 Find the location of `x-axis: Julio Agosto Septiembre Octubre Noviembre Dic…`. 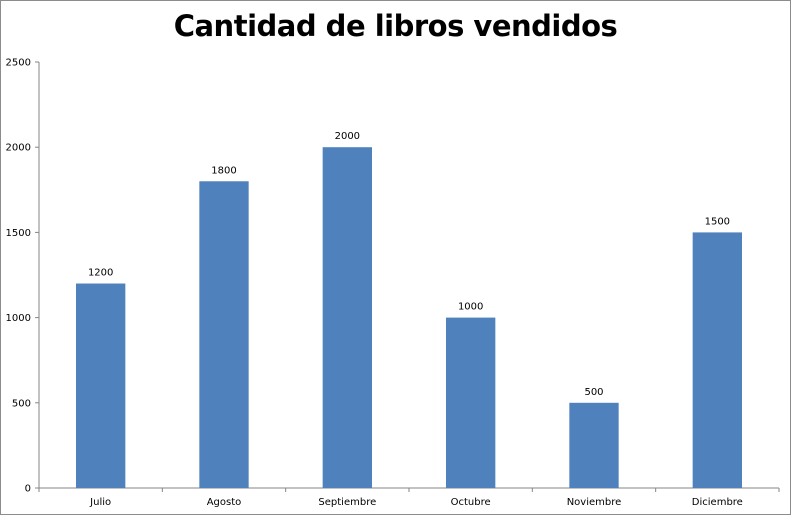

x-axis: Julio Agosto Septiembre Octubre Noviembre Dic… is located at coordinates (409, 497).